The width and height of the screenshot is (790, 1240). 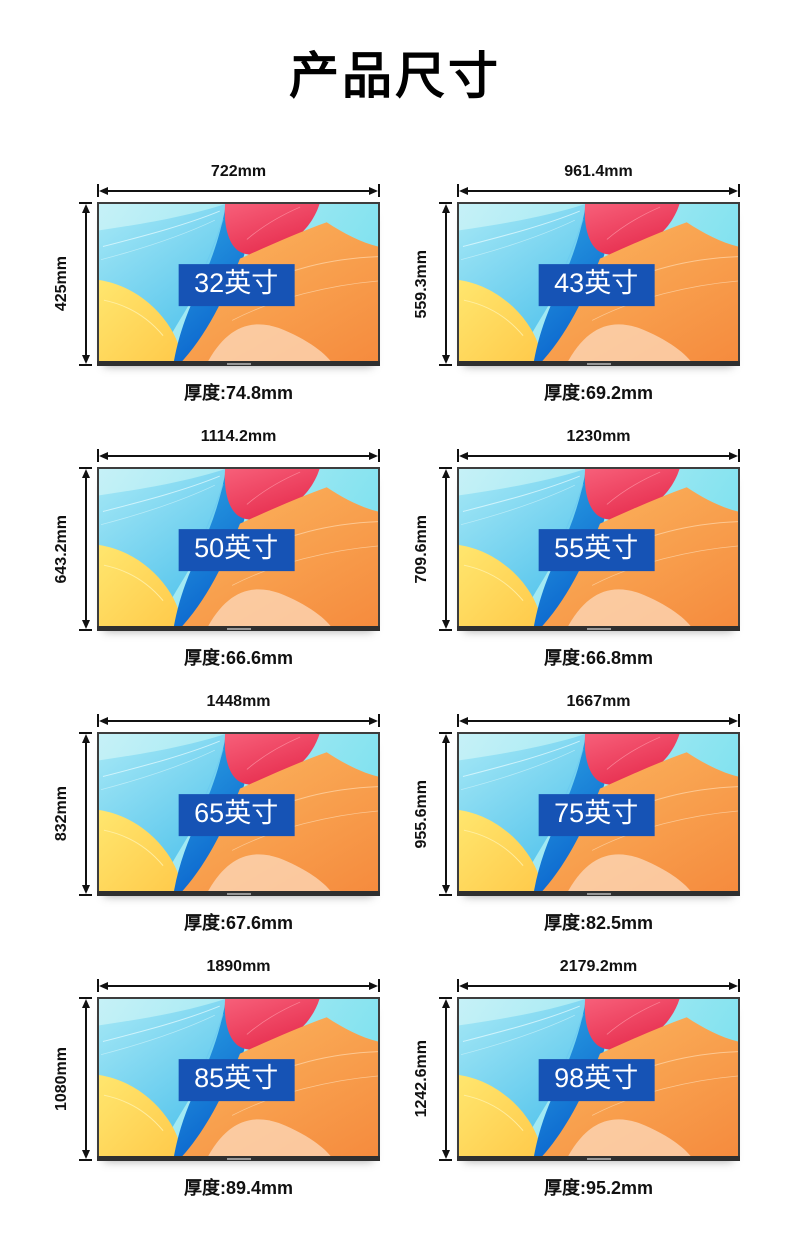 What do you see at coordinates (238, 1188) in the screenshot?
I see `thickness-label: 厚度:89.4mm` at bounding box center [238, 1188].